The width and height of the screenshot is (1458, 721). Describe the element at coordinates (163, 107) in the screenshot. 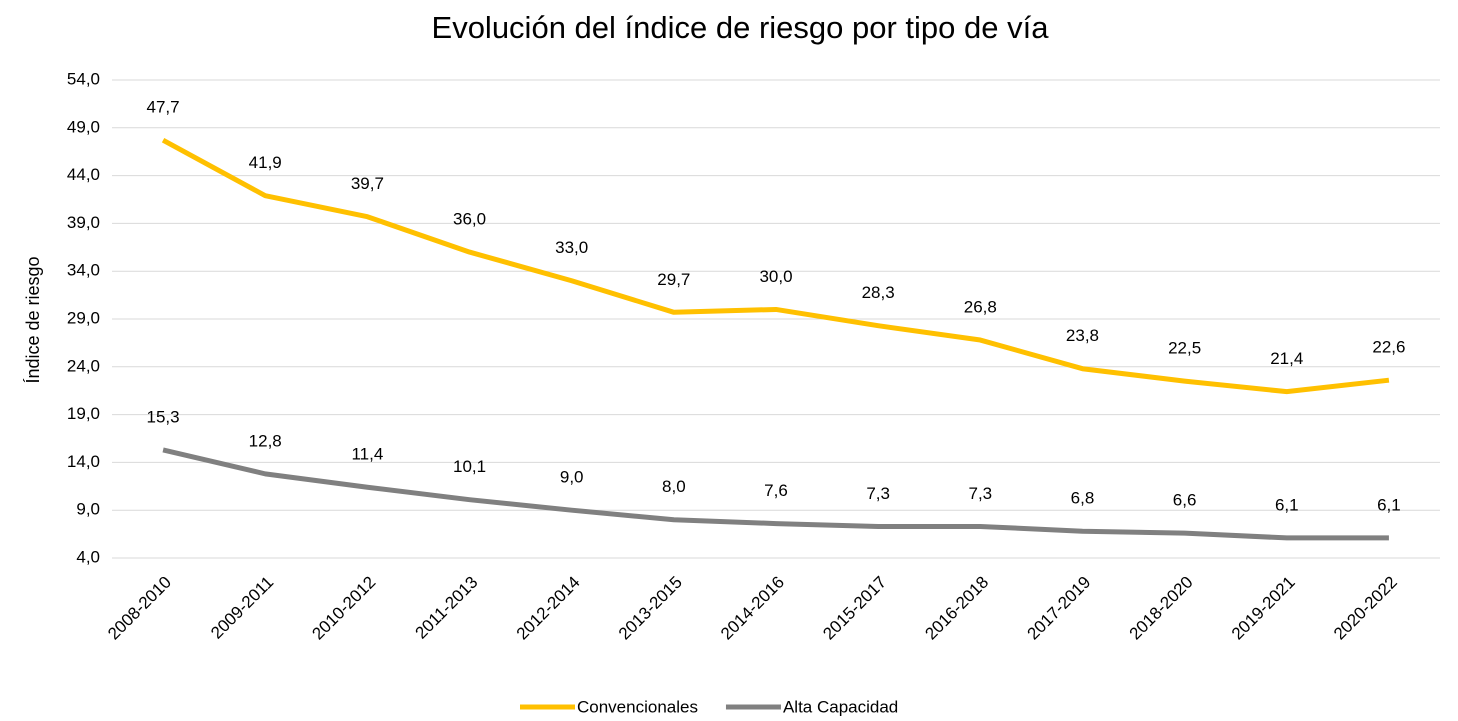

I see `data-label: 47,7` at that location.